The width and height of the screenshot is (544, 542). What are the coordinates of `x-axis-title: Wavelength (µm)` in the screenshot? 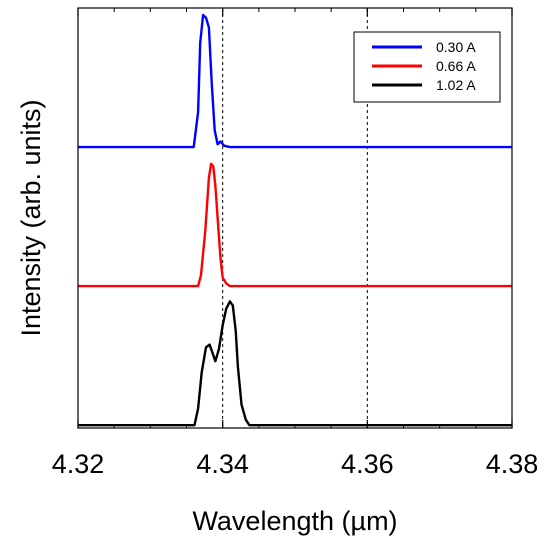 It's located at (294, 521).